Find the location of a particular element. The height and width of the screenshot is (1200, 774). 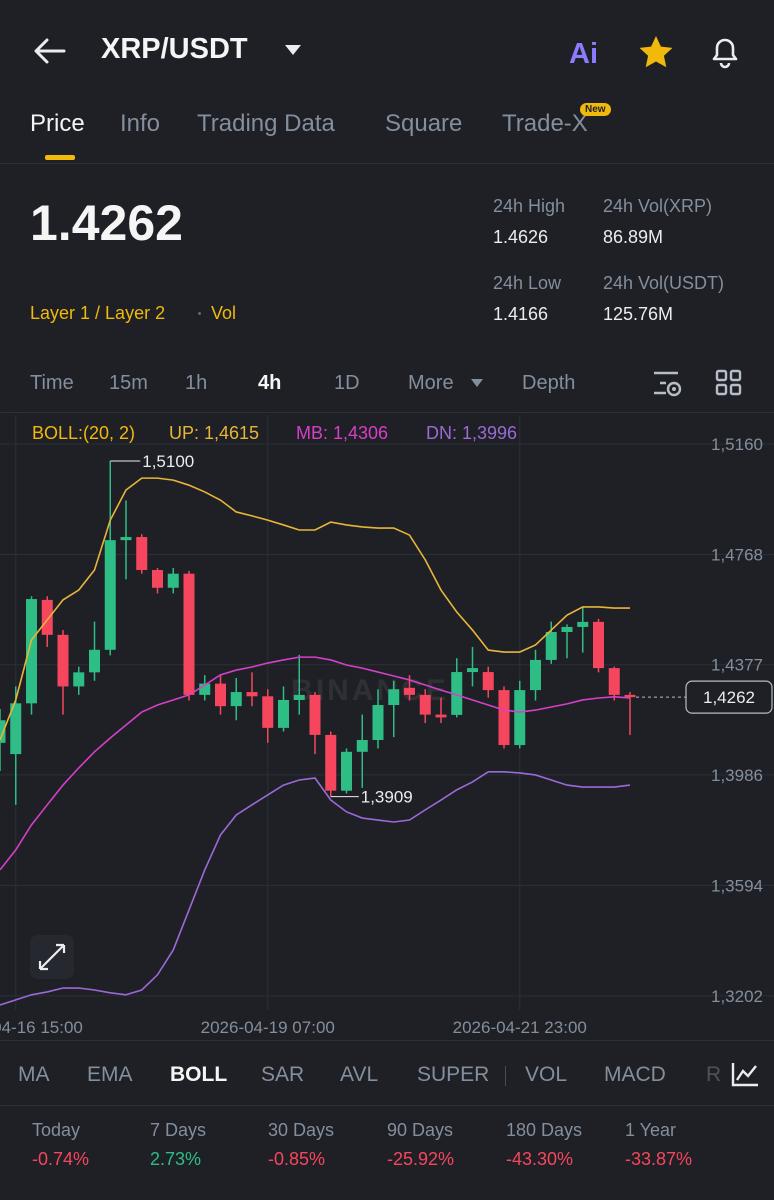

indicator: MACD is located at coordinates (635, 1074).